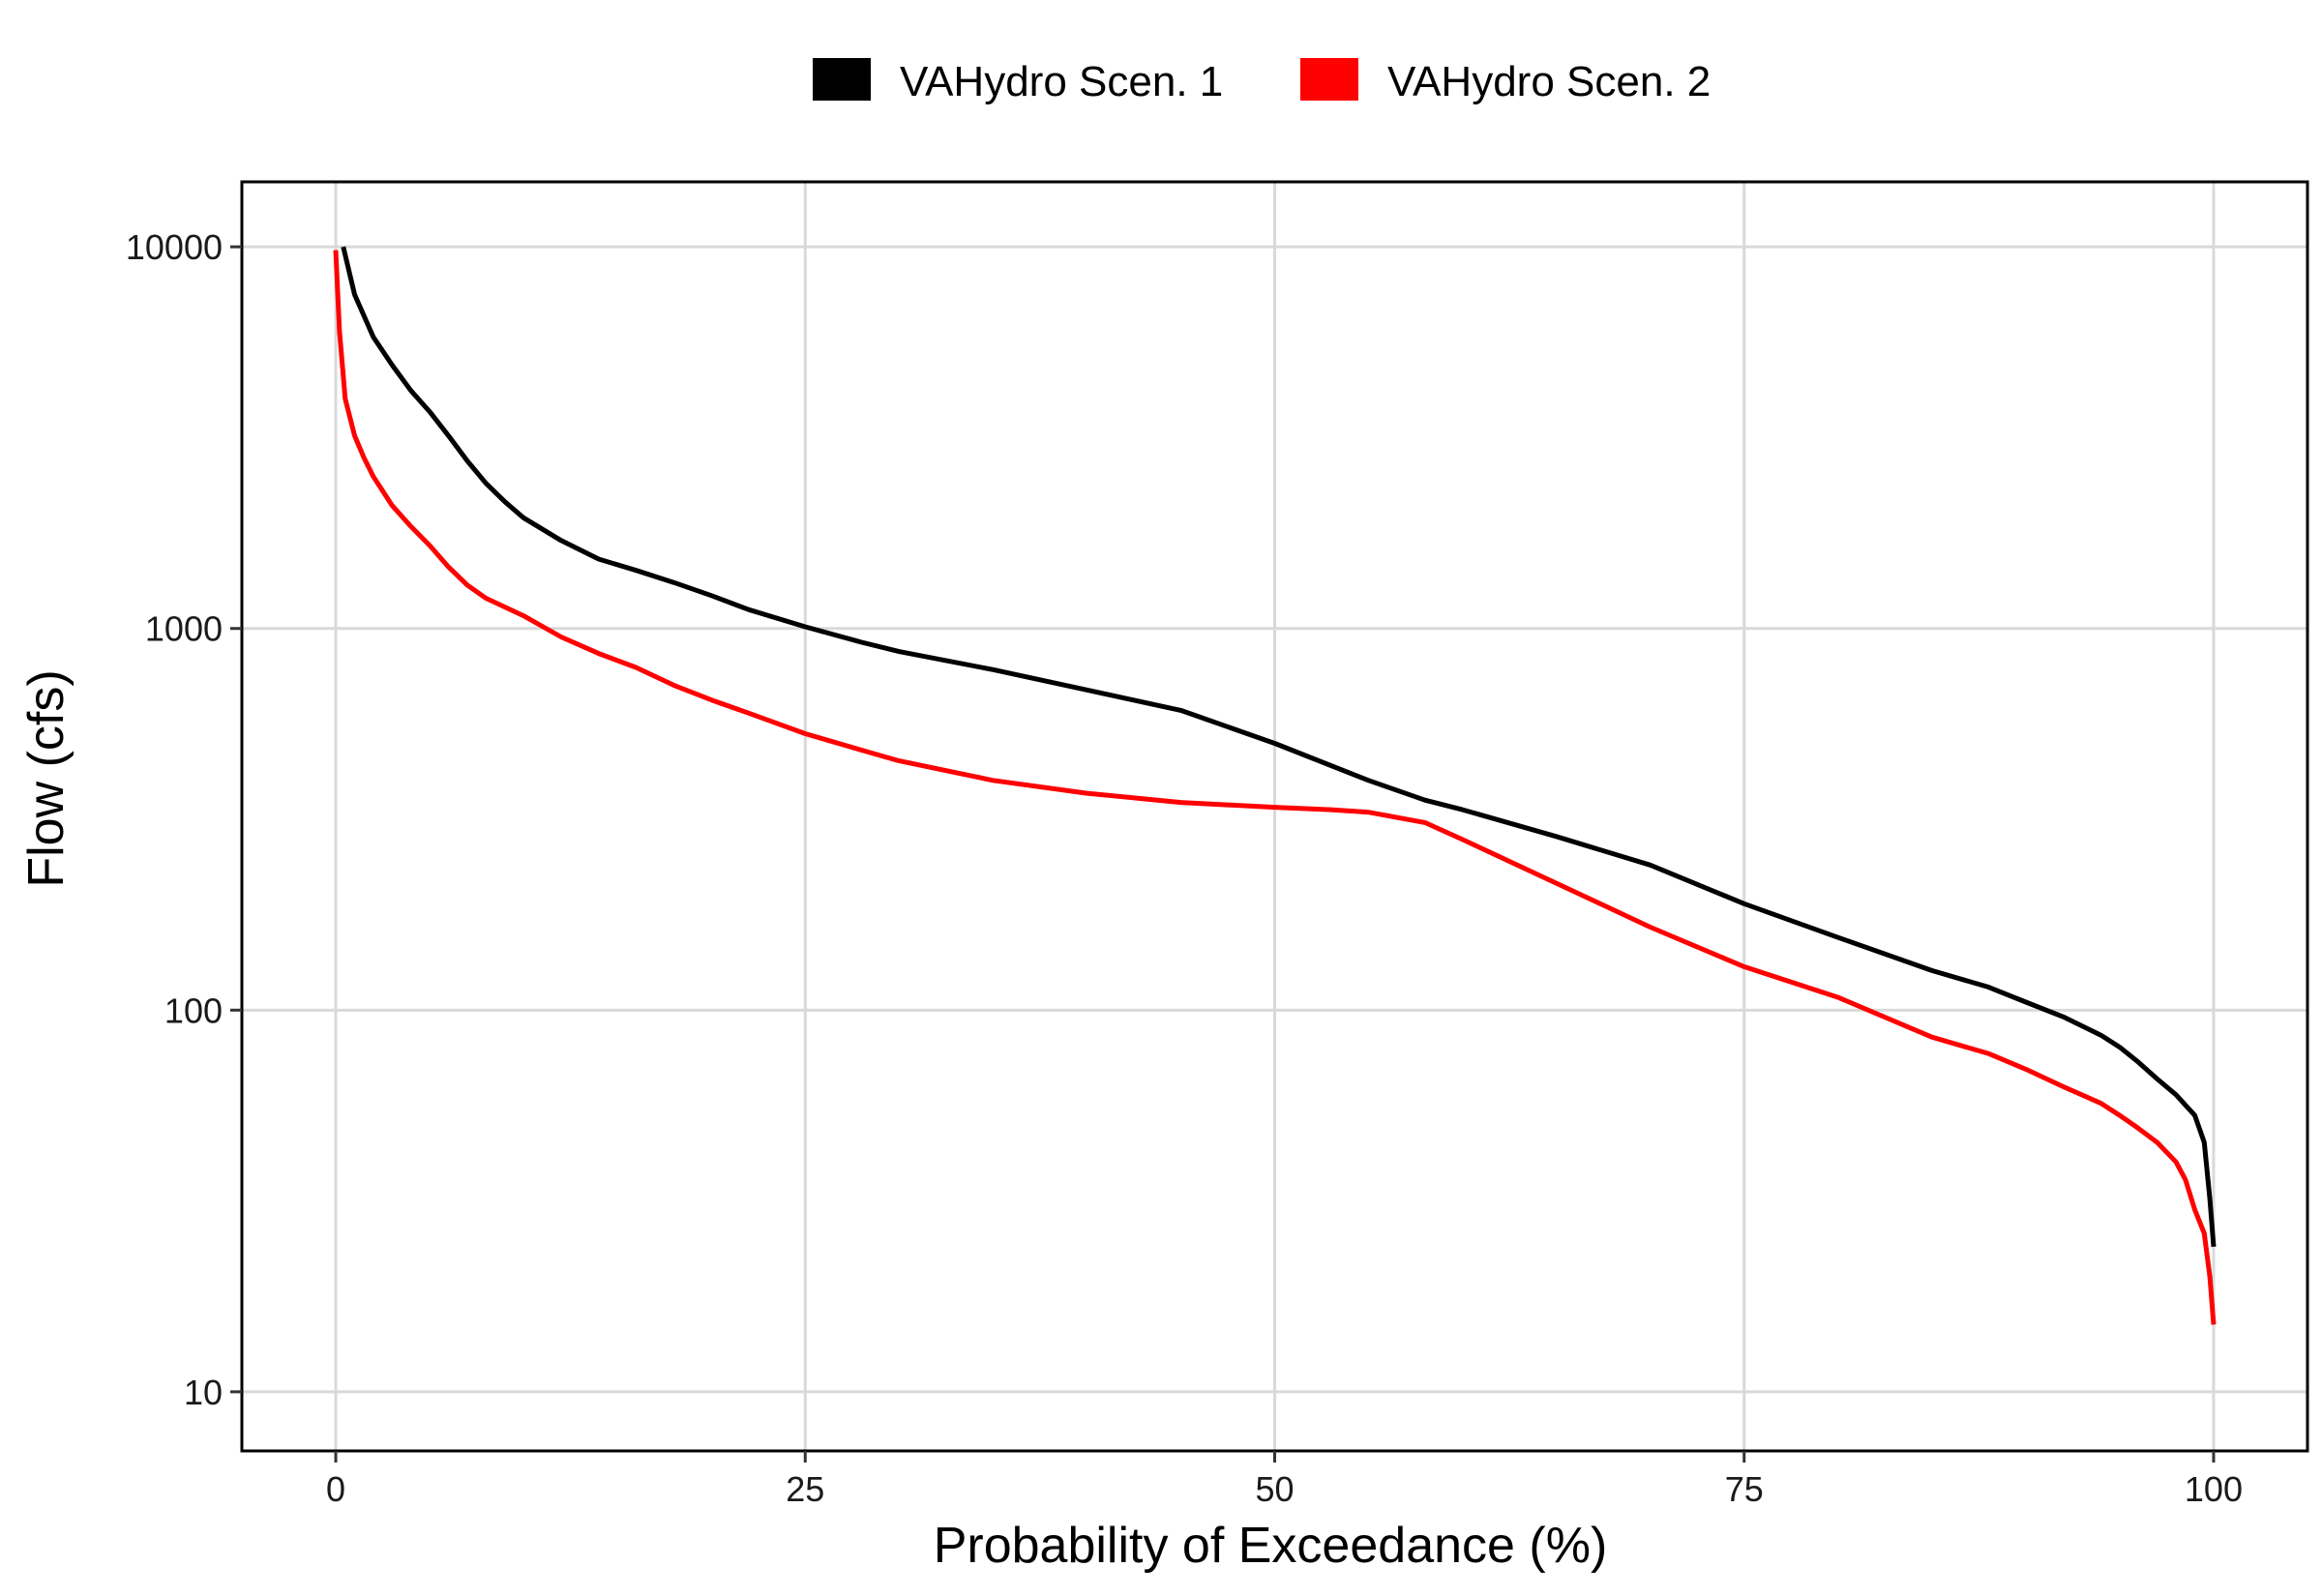 The image size is (2322, 1596). I want to click on legend: VAHydro Scen. 1 VAHydro Scen. 2, so click(1262, 81).